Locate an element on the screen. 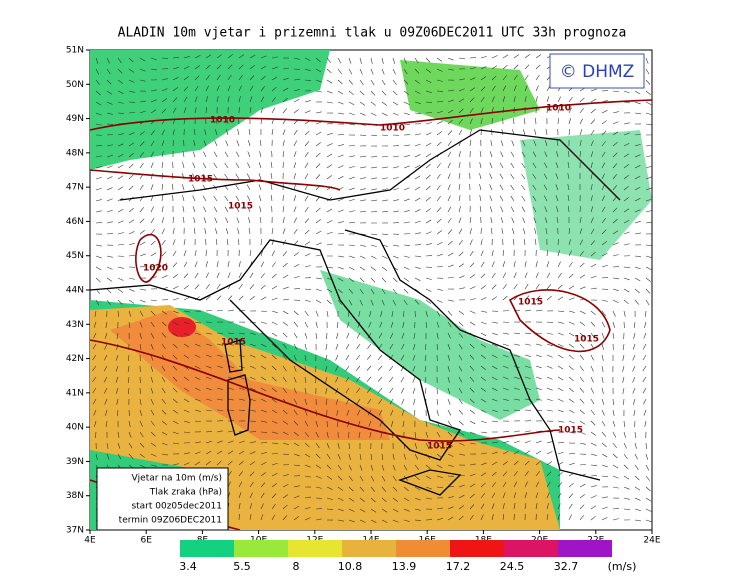 This screenshot has width=740, height=586. lat-label: 49N is located at coordinates (75, 119).